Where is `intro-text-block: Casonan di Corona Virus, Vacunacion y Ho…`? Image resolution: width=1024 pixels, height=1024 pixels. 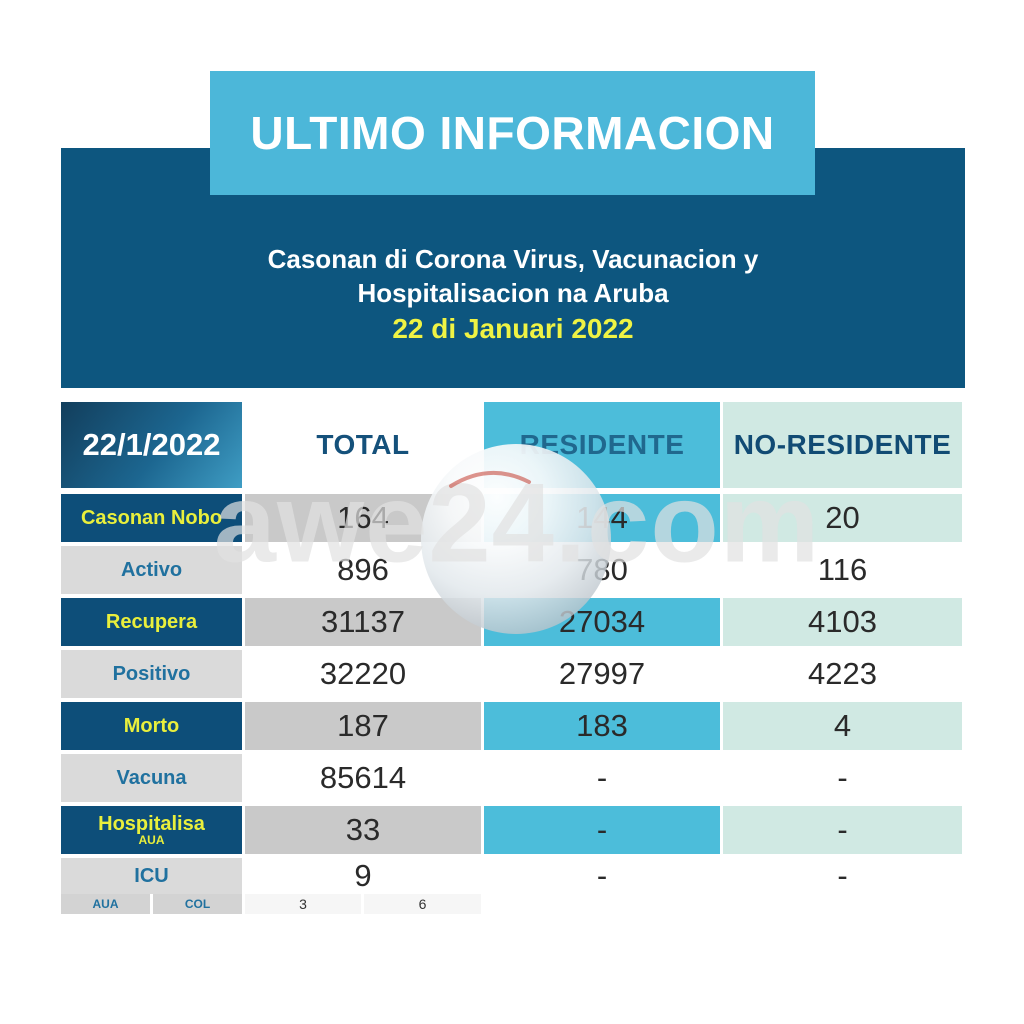 intro-text-block: Casonan di Corona Virus, Vacunacion y Ho… is located at coordinates (513, 295).